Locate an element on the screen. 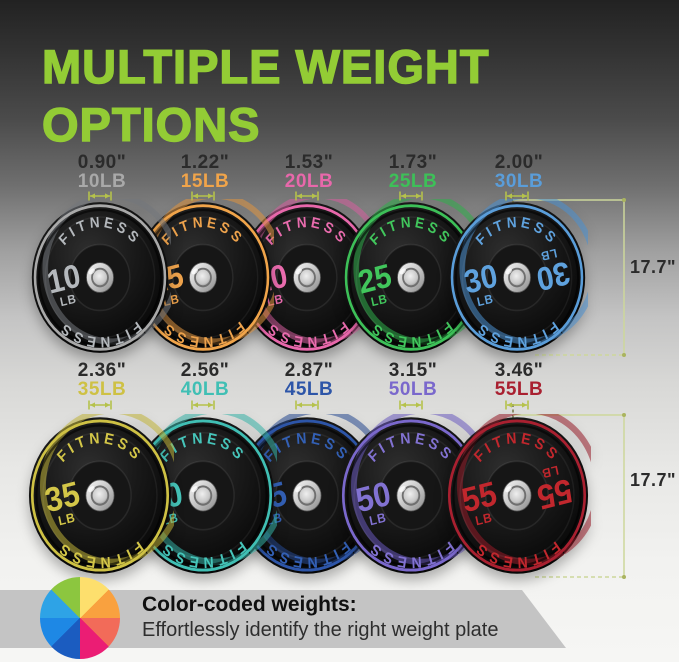  weight-label: 50LB is located at coordinates (413, 389).